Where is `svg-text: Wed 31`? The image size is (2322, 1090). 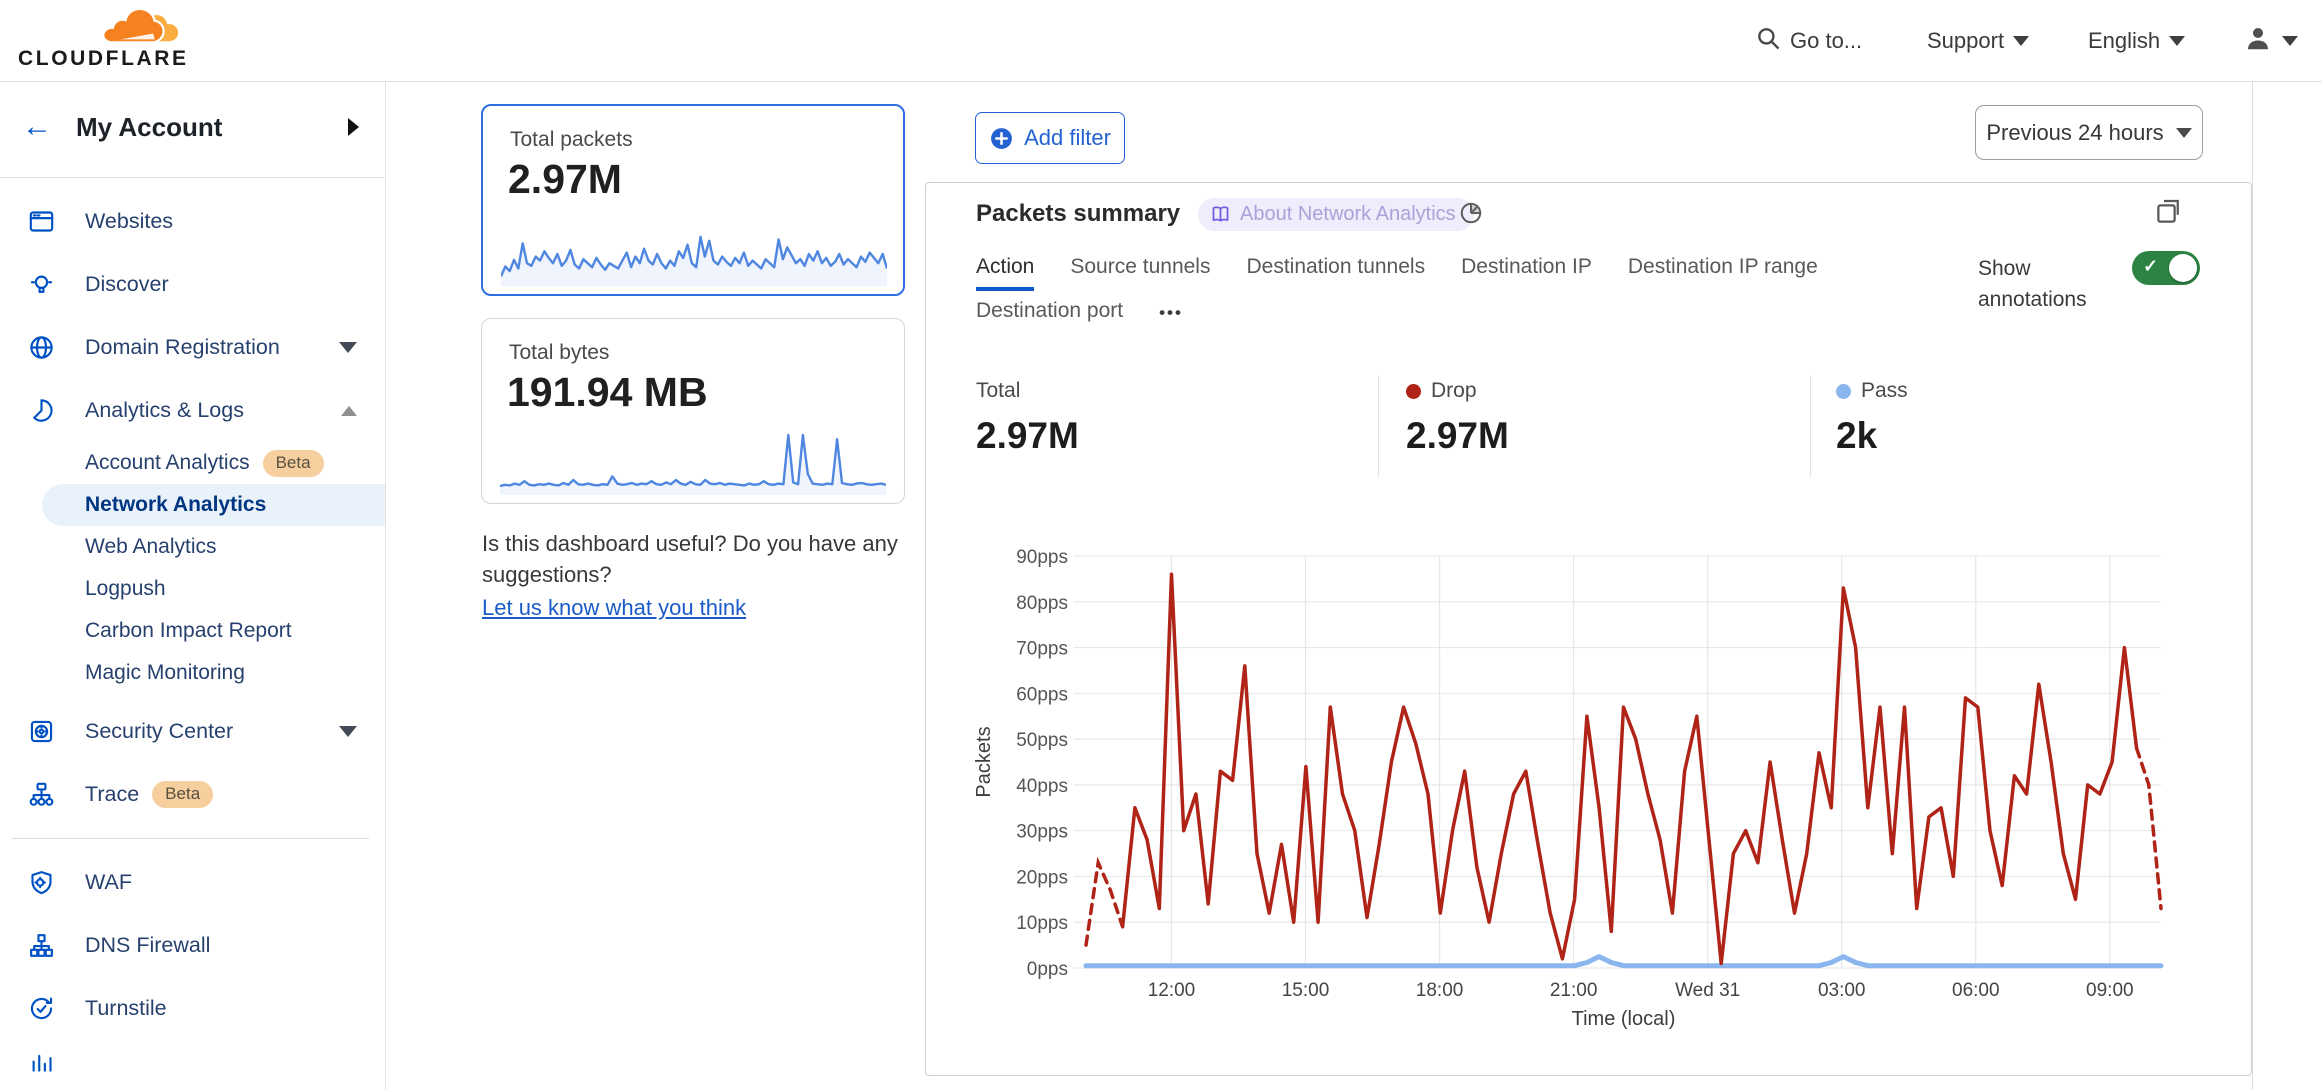
svg-text: Wed 31 is located at coordinates (1707, 990).